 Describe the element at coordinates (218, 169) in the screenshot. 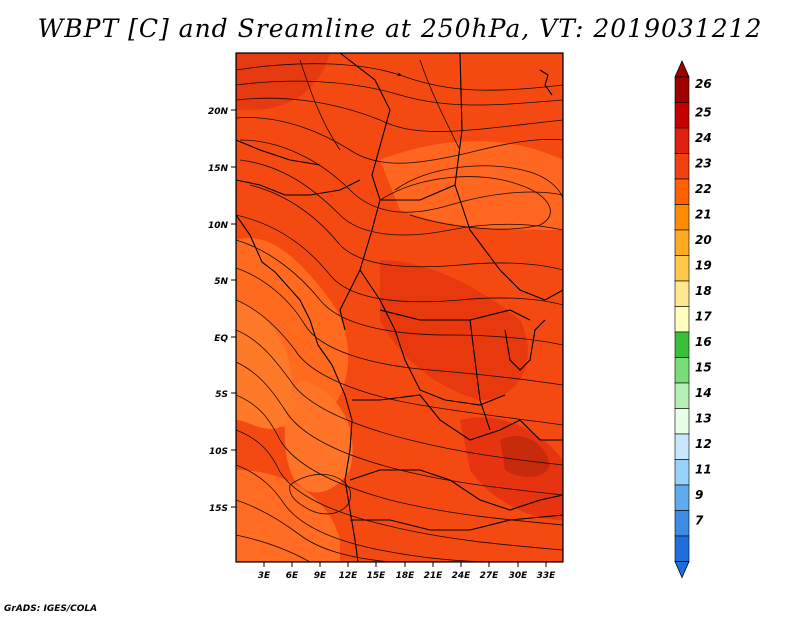

I see `lat-tick-label: 15N` at that location.